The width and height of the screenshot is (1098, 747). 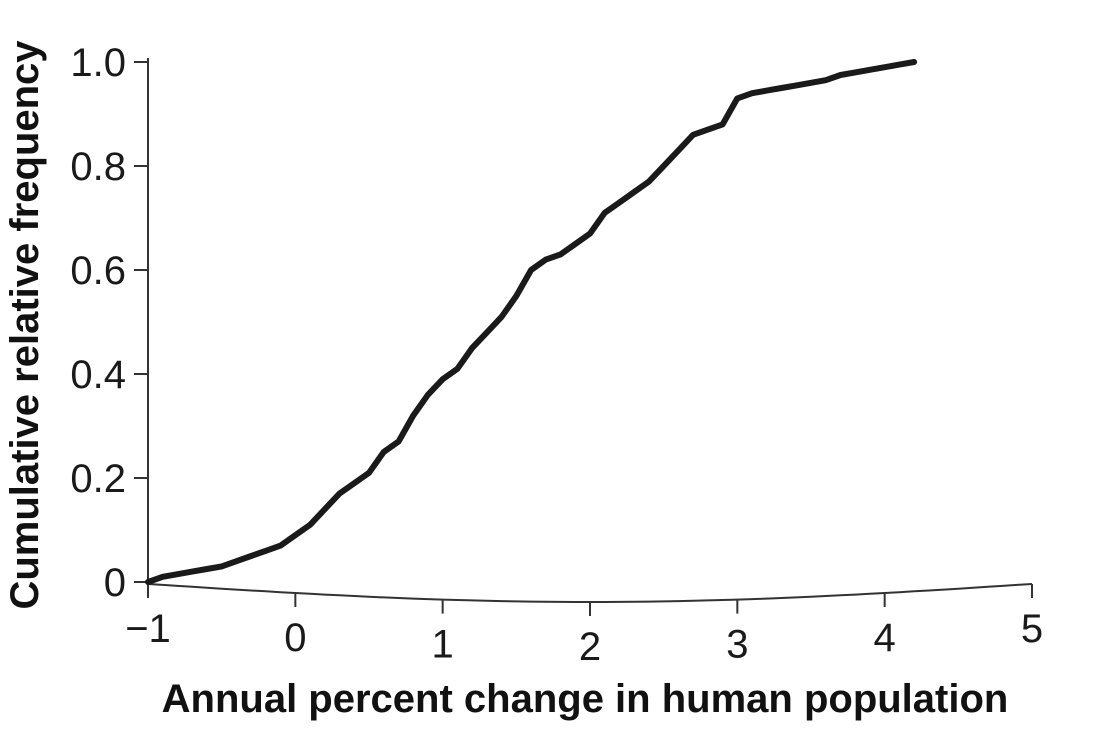 I want to click on y-tick-label: 0, so click(x=115, y=583).